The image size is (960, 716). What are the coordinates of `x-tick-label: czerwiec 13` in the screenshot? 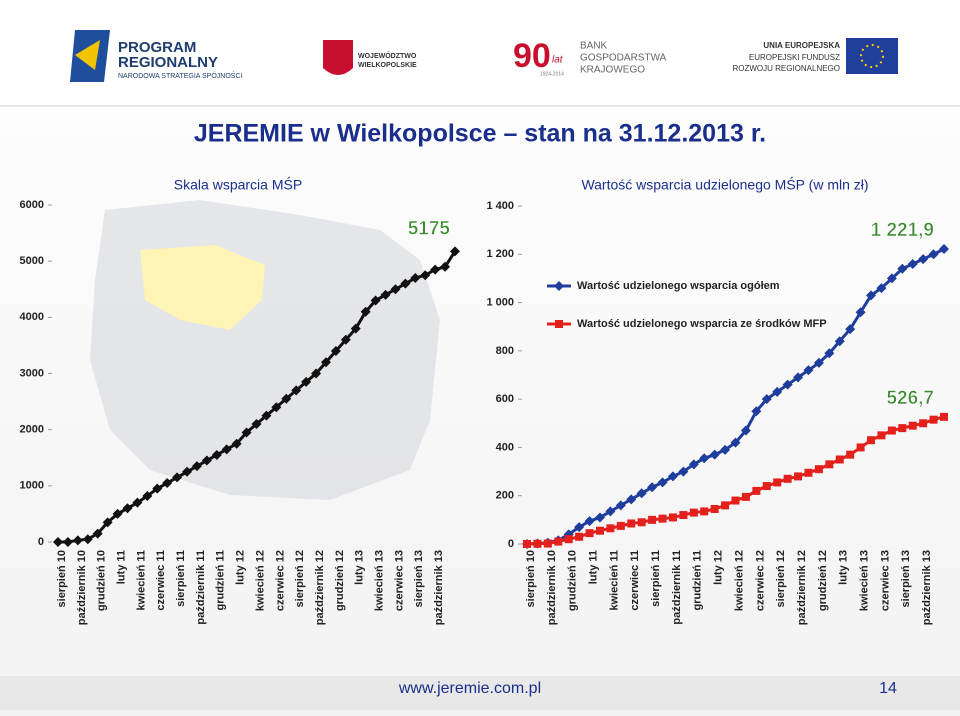 It's located at (399, 580).